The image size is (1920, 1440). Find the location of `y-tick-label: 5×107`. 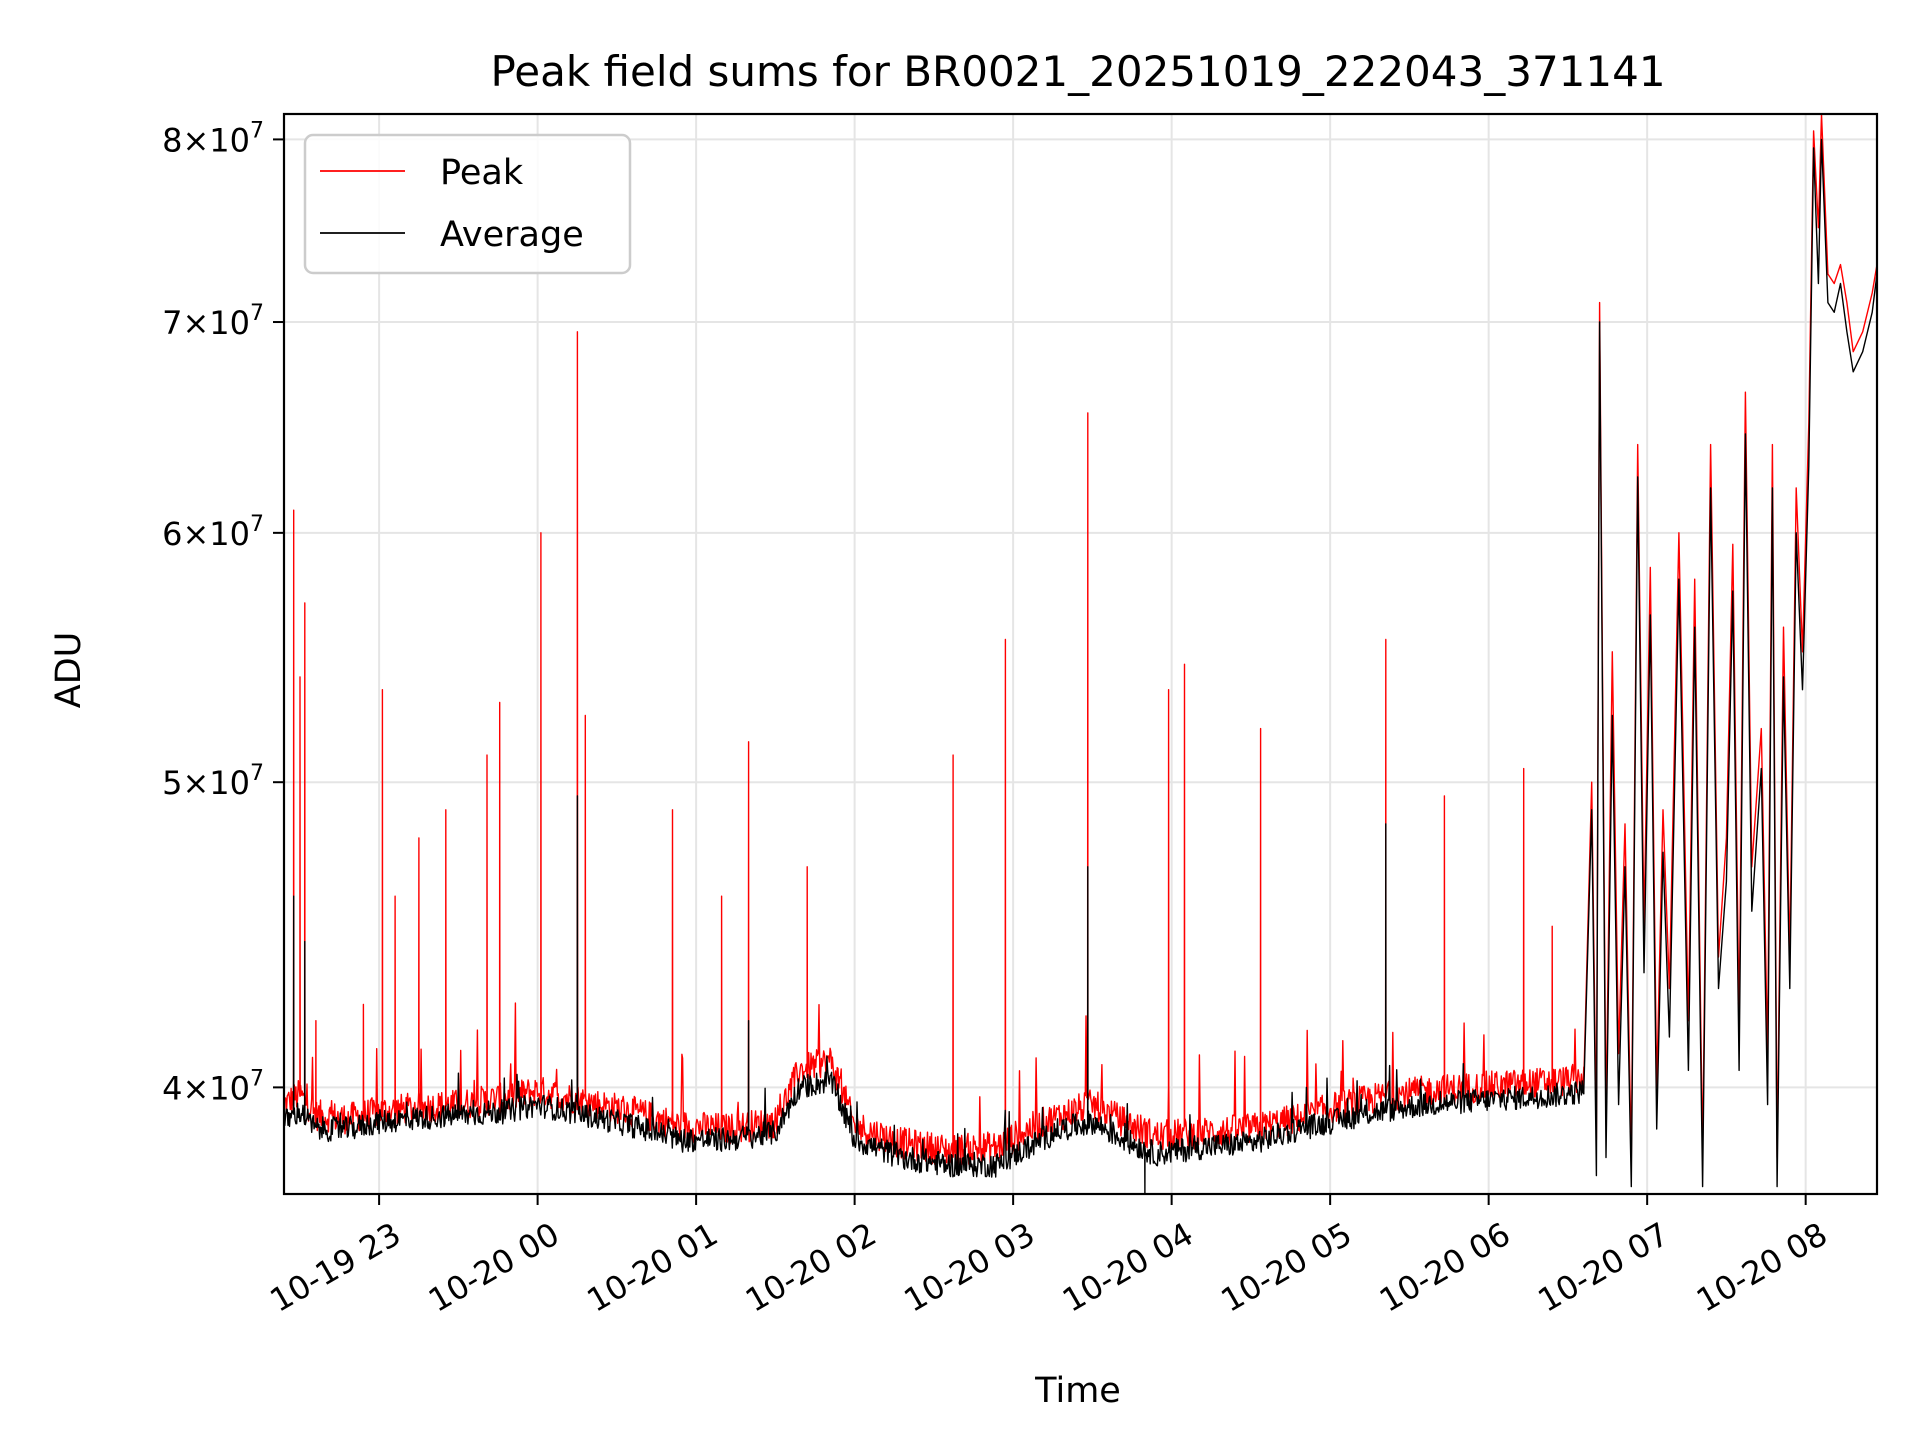

y-tick-label: 5×107 is located at coordinates (213, 781).